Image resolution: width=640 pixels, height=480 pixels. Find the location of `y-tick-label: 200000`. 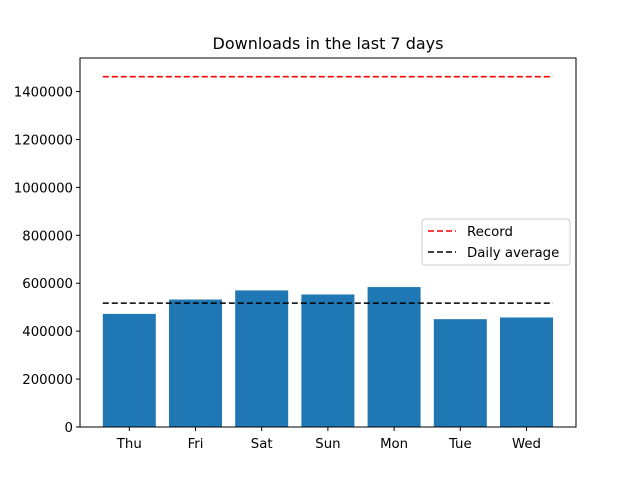

y-tick-label: 200000 is located at coordinates (47, 380).